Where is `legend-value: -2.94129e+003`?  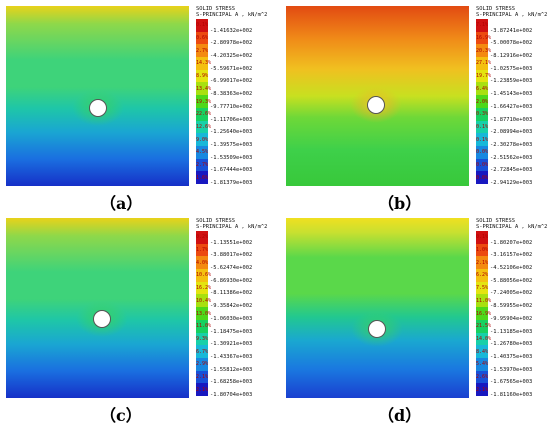
legend-value: -2.94129e+003 is located at coordinates (511, 183).